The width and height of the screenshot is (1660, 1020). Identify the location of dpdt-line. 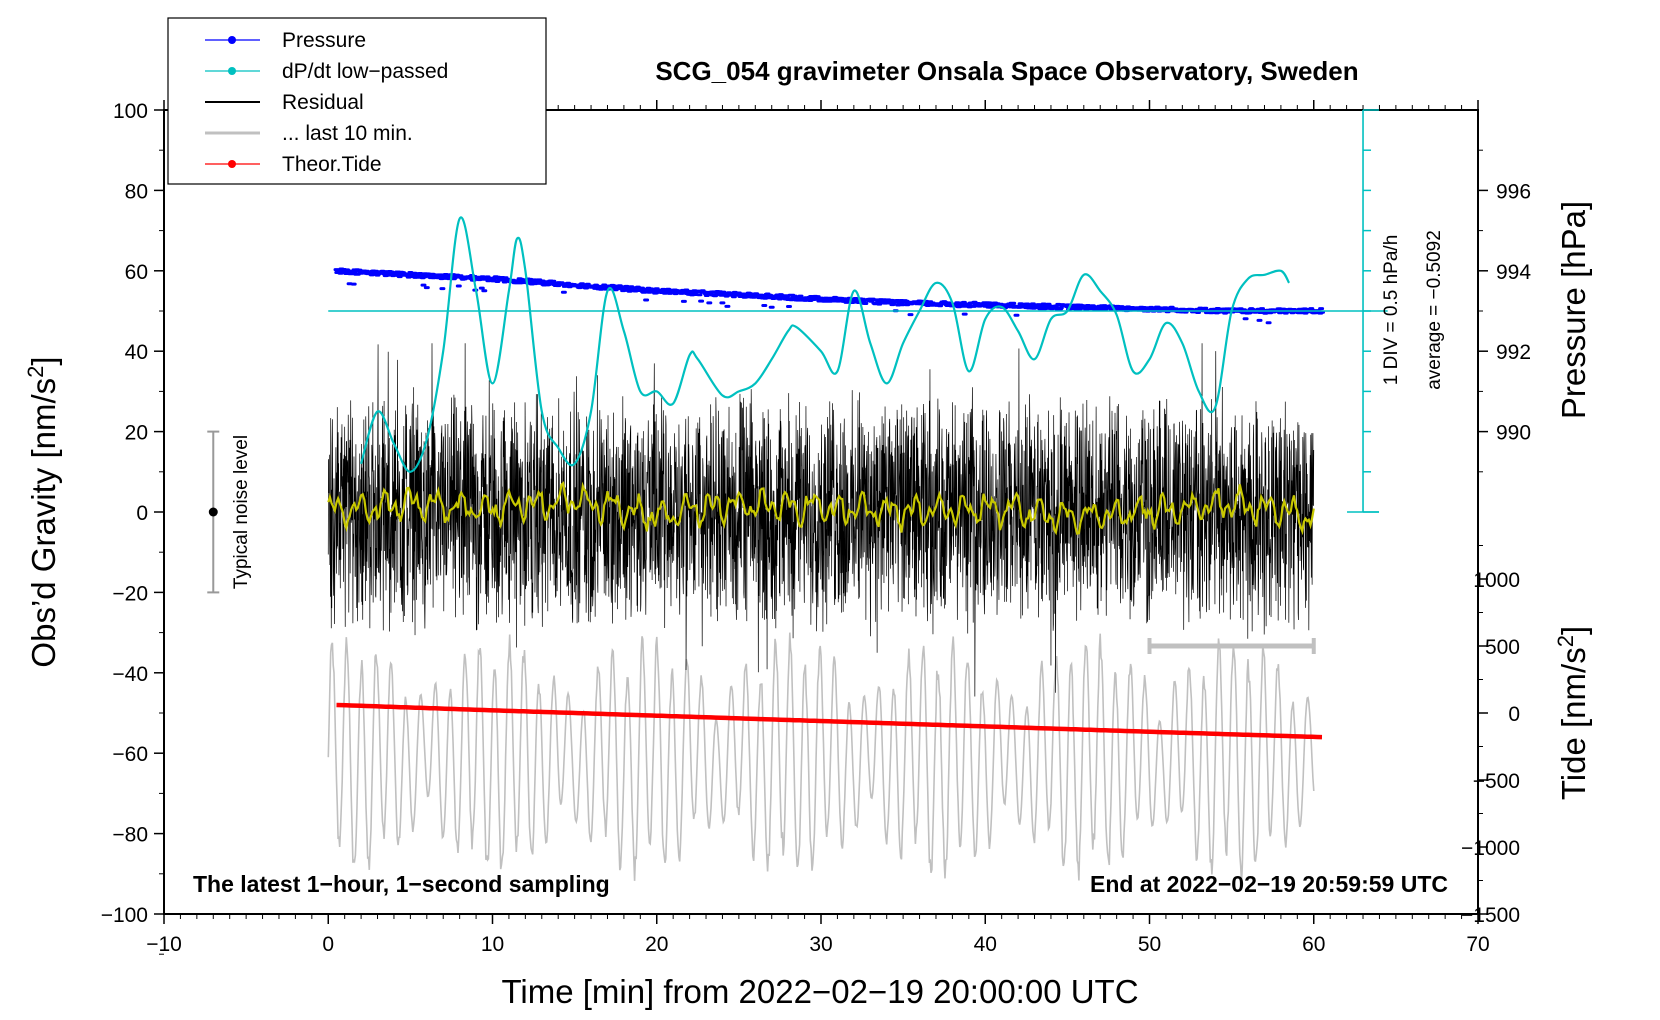
(825, 344).